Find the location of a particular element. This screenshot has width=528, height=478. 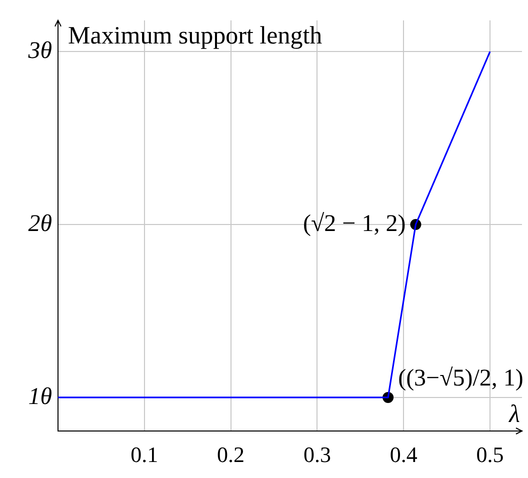

x-tick-label: 0.3 is located at coordinates (317, 454).